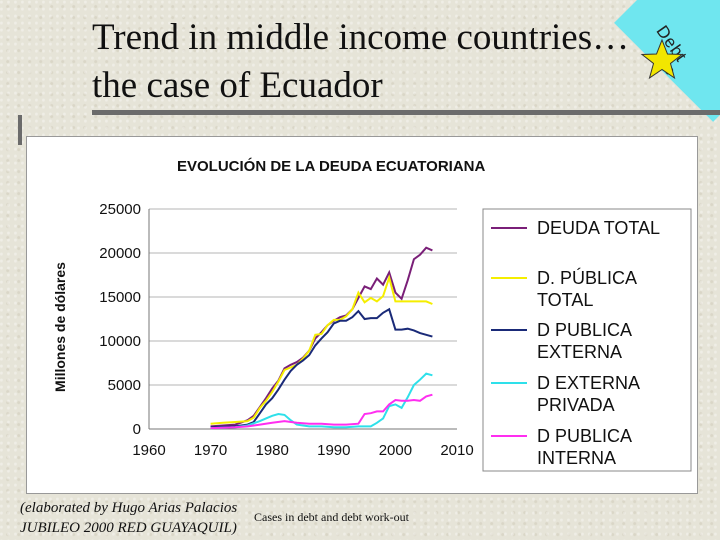 This screenshot has width=720, height=540. I want to click on y-tick-label: 5000, so click(124, 385).